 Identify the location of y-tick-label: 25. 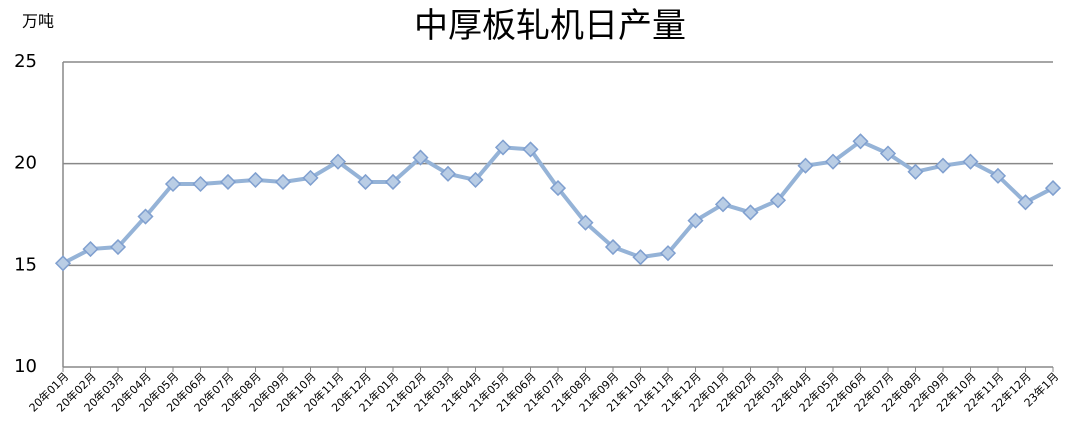
(25, 61).